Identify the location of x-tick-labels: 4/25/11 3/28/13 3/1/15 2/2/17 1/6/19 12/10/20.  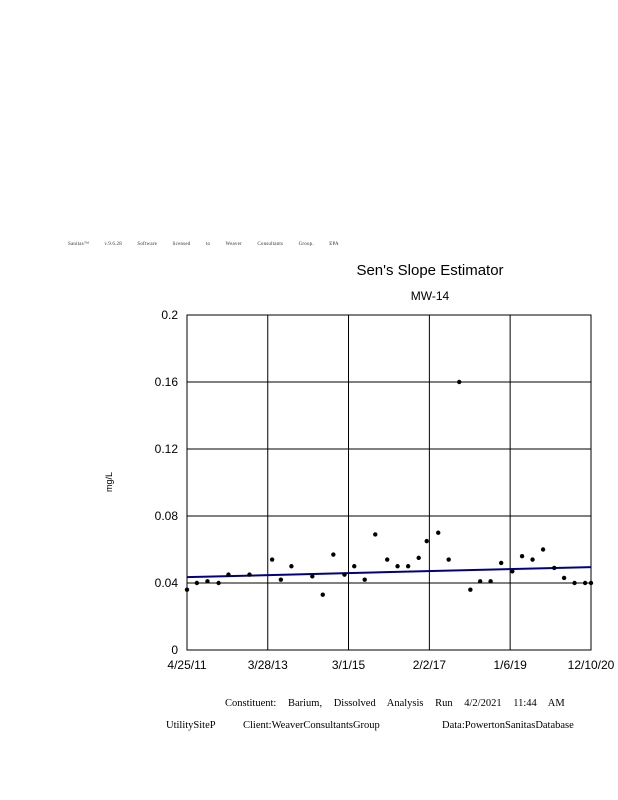
(390, 665).